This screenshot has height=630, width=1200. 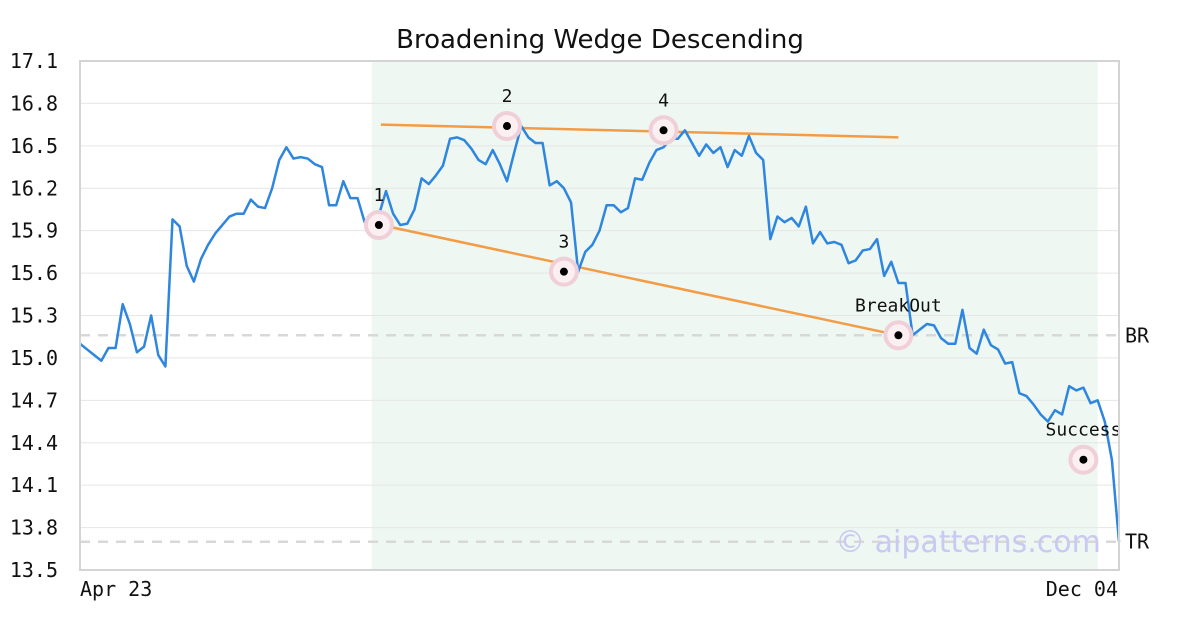 I want to click on x-tick-label: Apr 23, so click(x=116, y=589).